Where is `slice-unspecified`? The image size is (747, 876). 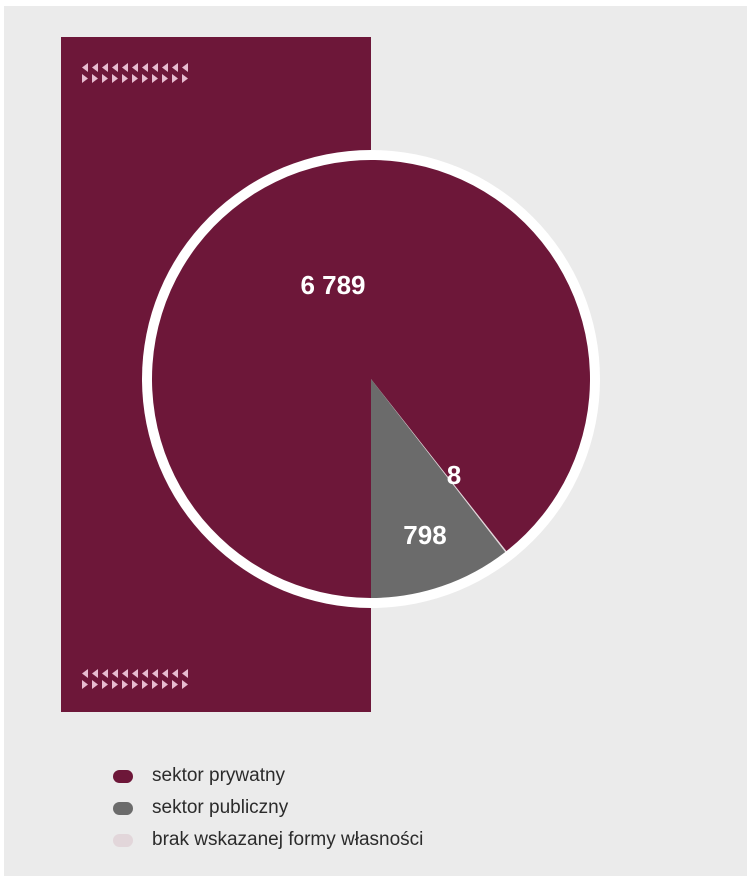 slice-unspecified is located at coordinates (439, 465).